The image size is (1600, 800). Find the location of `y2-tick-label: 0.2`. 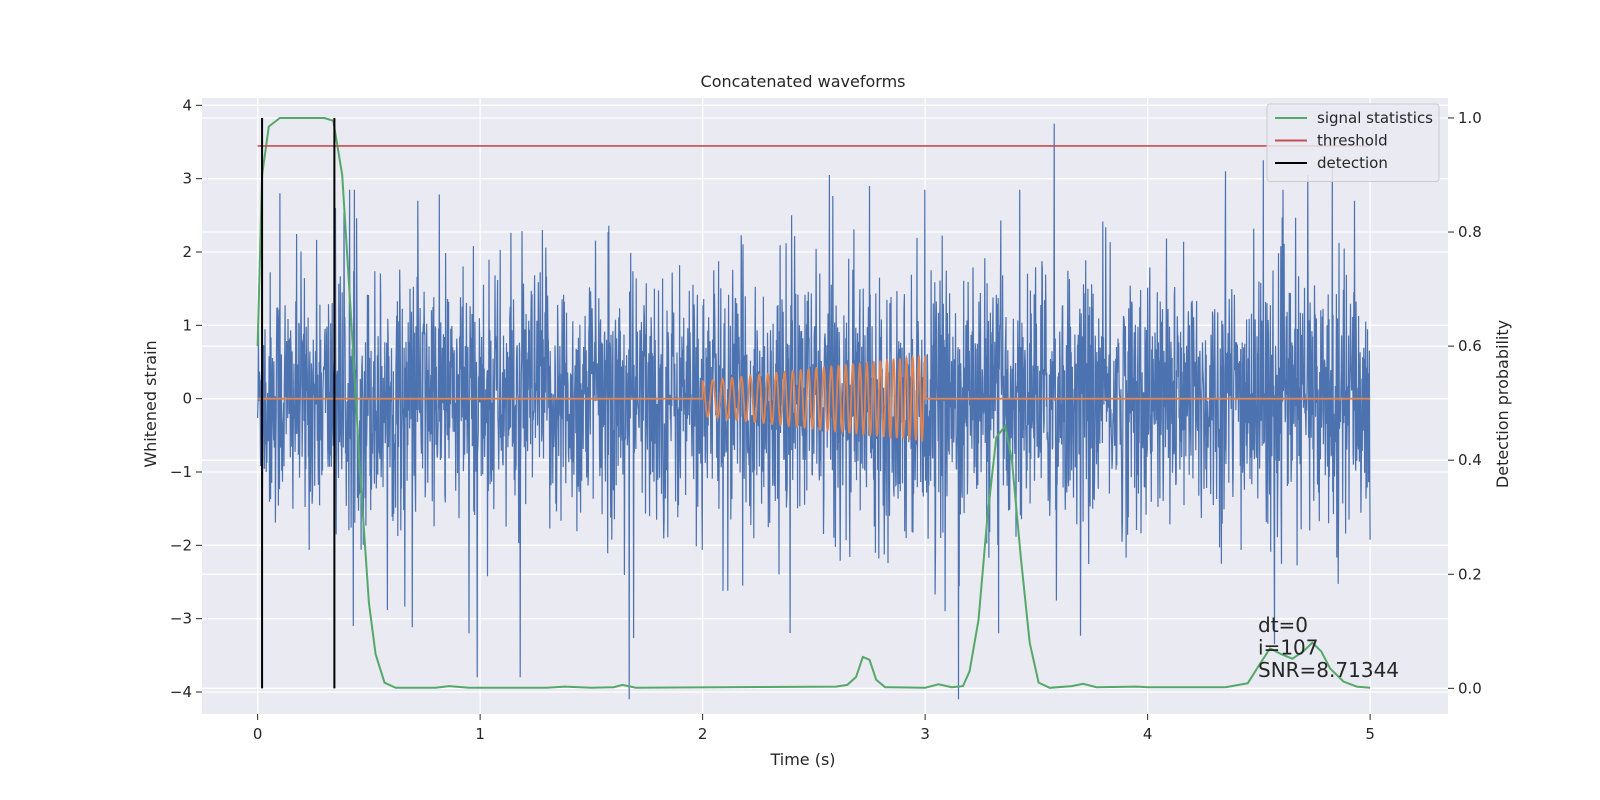

y2-tick-label: 0.2 is located at coordinates (1470, 574).